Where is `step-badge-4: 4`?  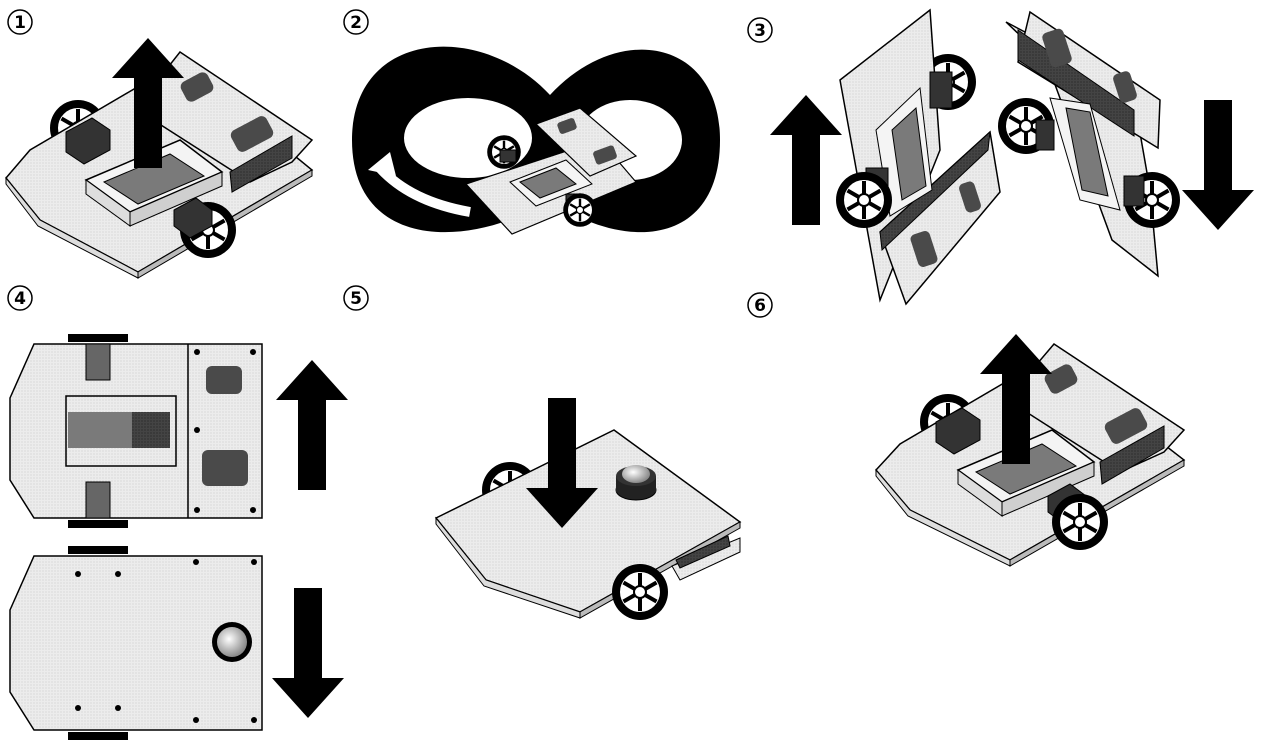 step-badge-4: 4 is located at coordinates (20, 298).